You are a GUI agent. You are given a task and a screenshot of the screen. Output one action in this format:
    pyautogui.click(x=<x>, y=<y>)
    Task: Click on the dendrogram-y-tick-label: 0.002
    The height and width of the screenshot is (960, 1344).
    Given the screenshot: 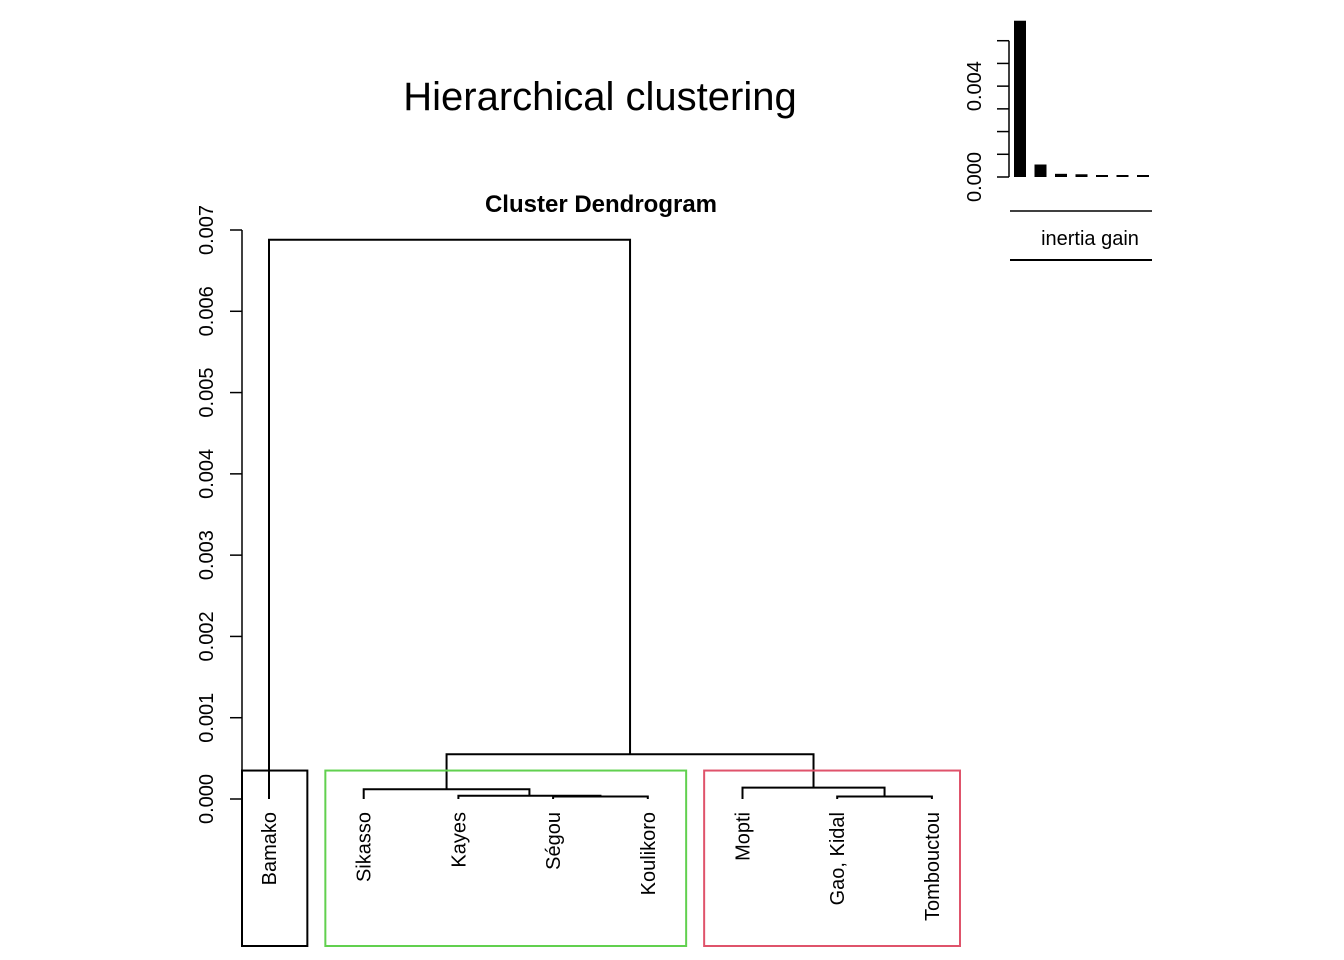 What is the action you would take?
    pyautogui.click(x=207, y=636)
    